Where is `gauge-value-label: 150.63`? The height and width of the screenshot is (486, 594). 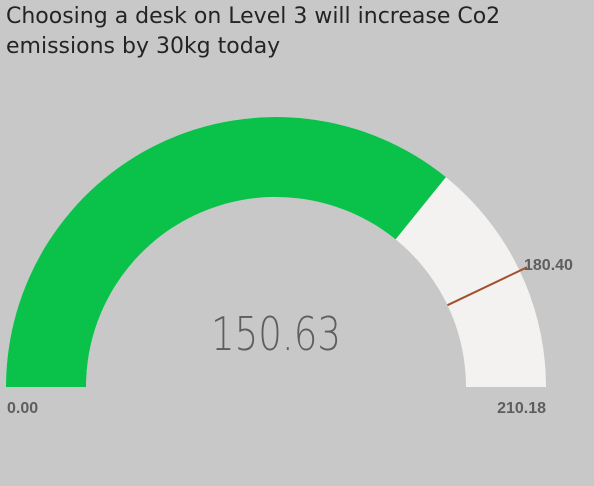
gauge-value-label: 150.63 is located at coordinates (276, 334).